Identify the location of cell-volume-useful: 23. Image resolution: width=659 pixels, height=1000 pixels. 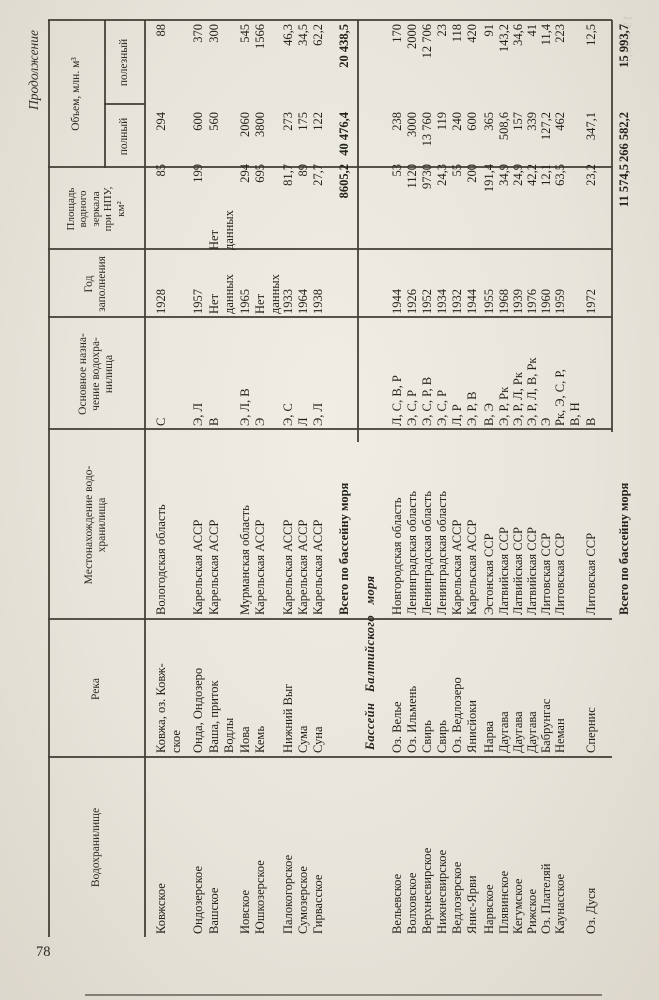
(442, 30).